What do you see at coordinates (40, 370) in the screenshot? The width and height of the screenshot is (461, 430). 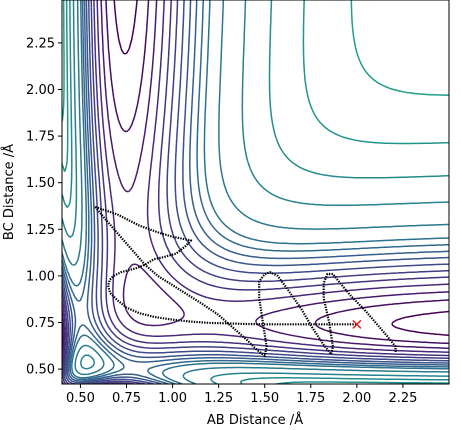 I see `y-tick-label: 0.50` at bounding box center [40, 370].